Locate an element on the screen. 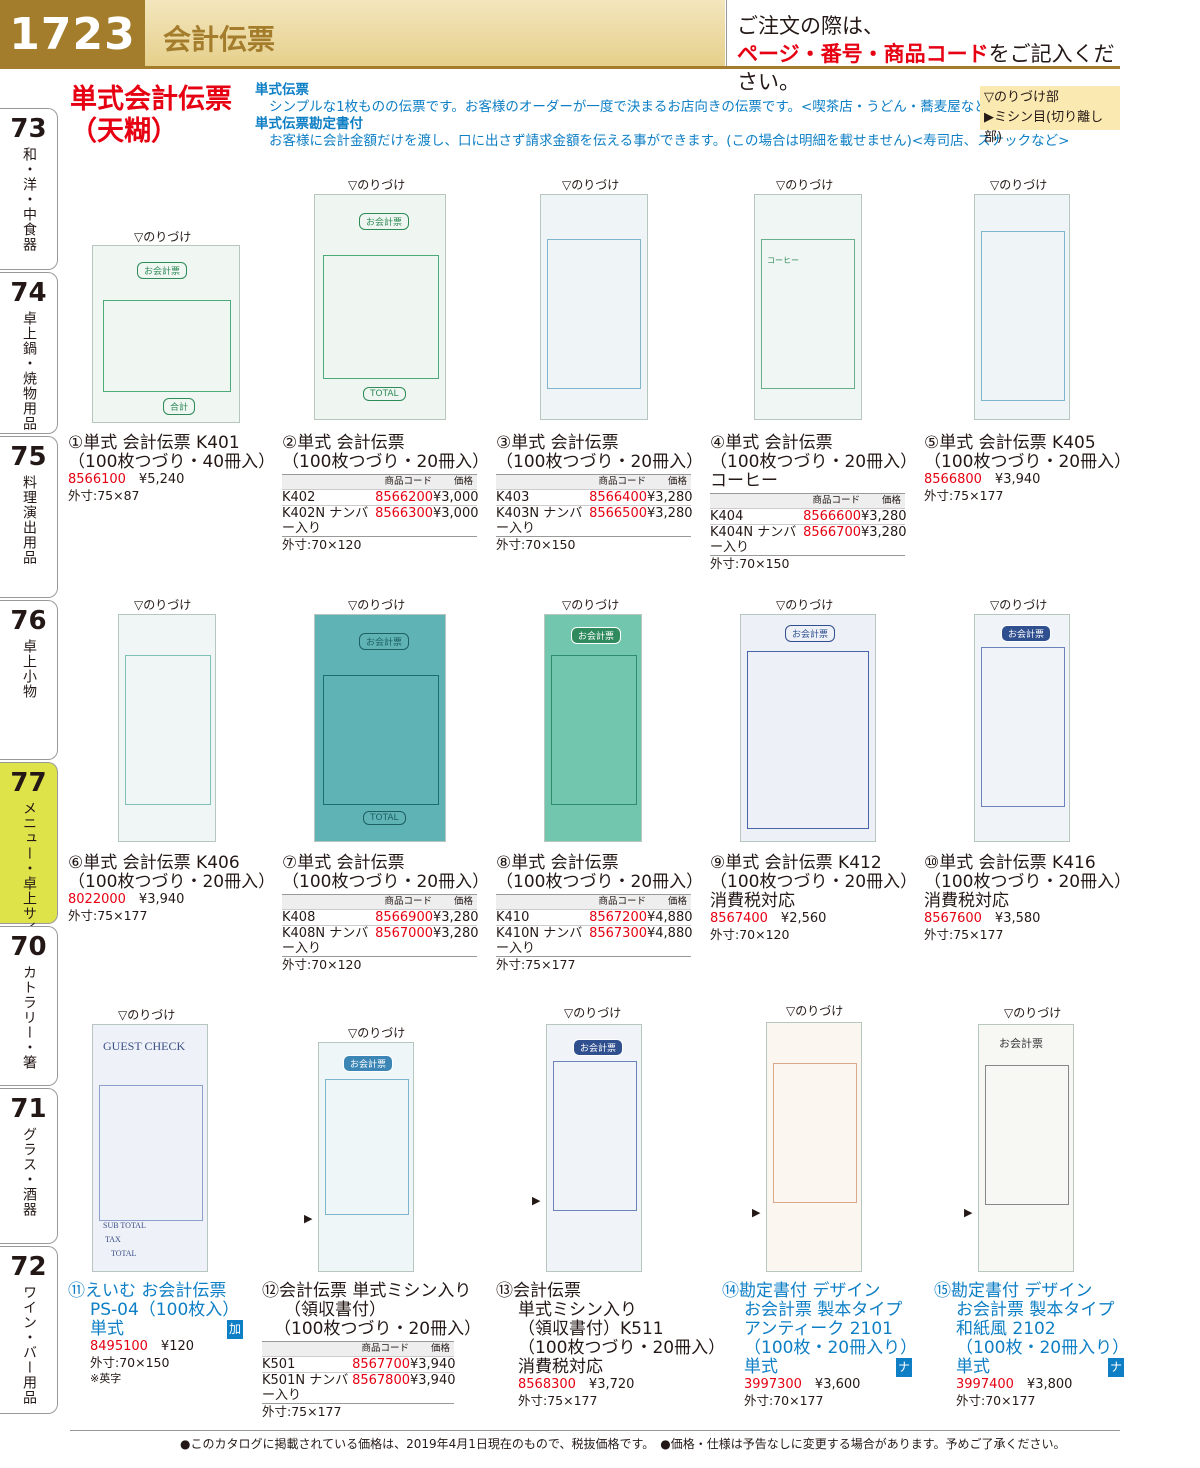 The height and width of the screenshot is (1468, 1200). product-note: ※英字 is located at coordinates (106, 1378).